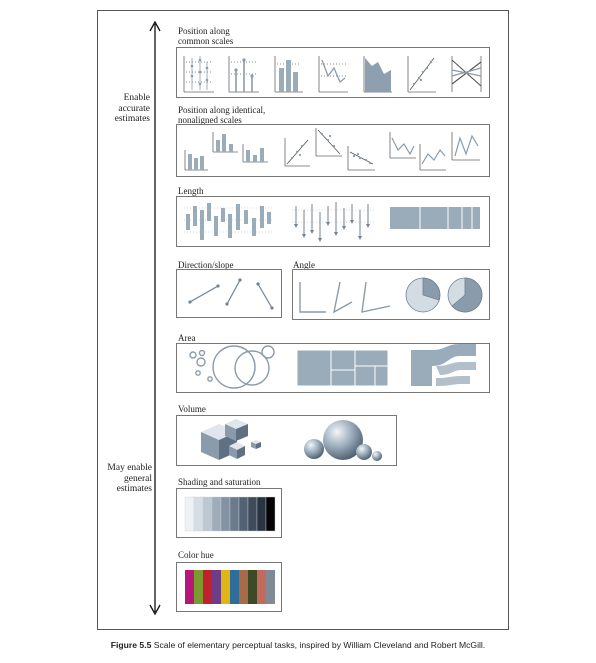 The height and width of the screenshot is (663, 596). I want to click on area-charts, so click(333, 366).